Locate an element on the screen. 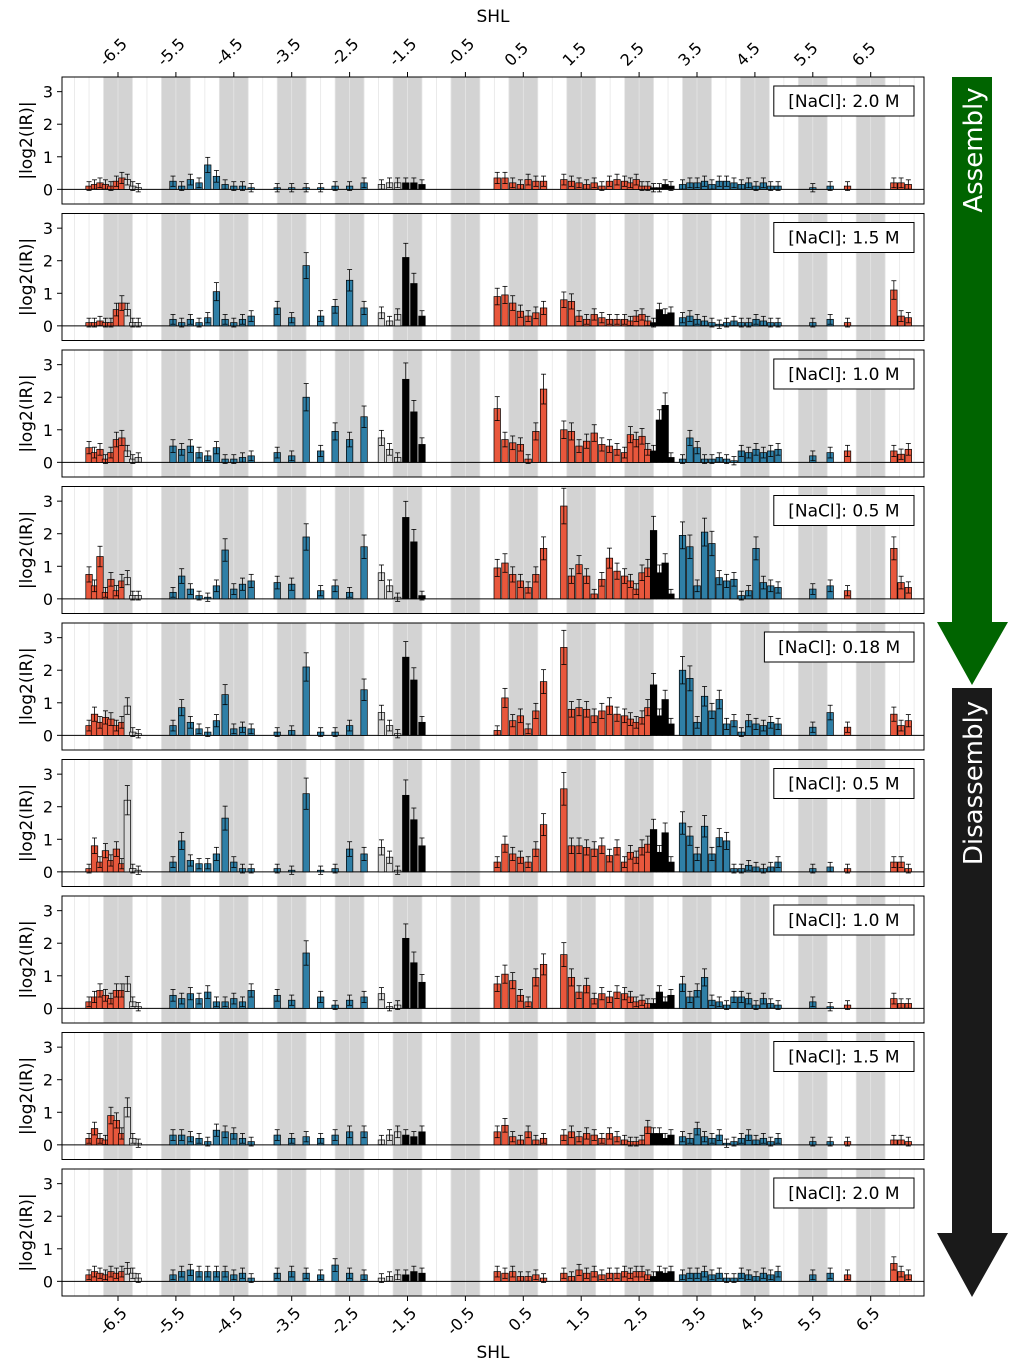 The image size is (1010, 1365). bottom-x-tick-label: -4.5 is located at coordinates (229, 1321).